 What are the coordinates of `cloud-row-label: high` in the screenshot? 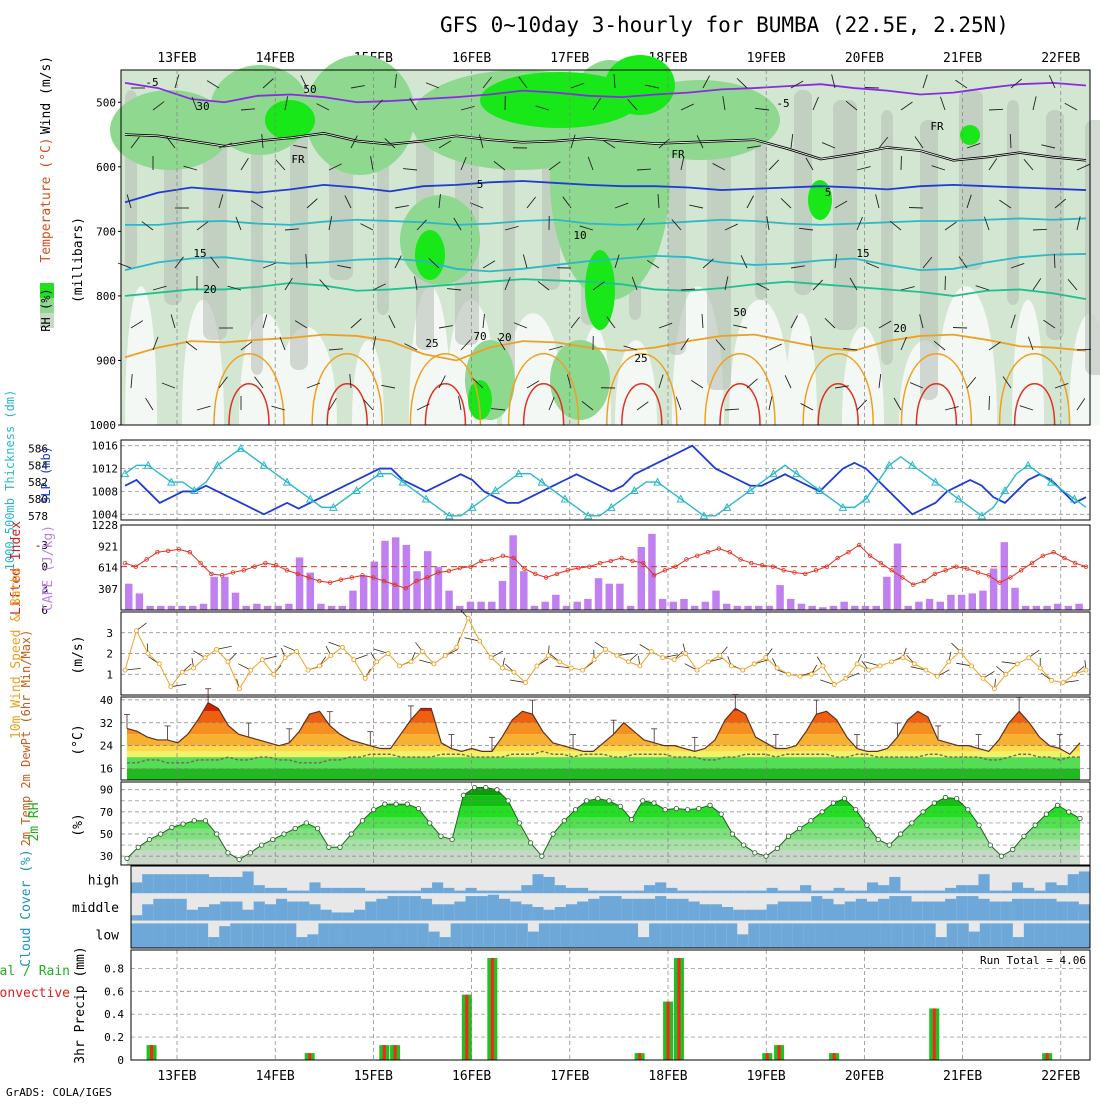 It's located at (103, 881).